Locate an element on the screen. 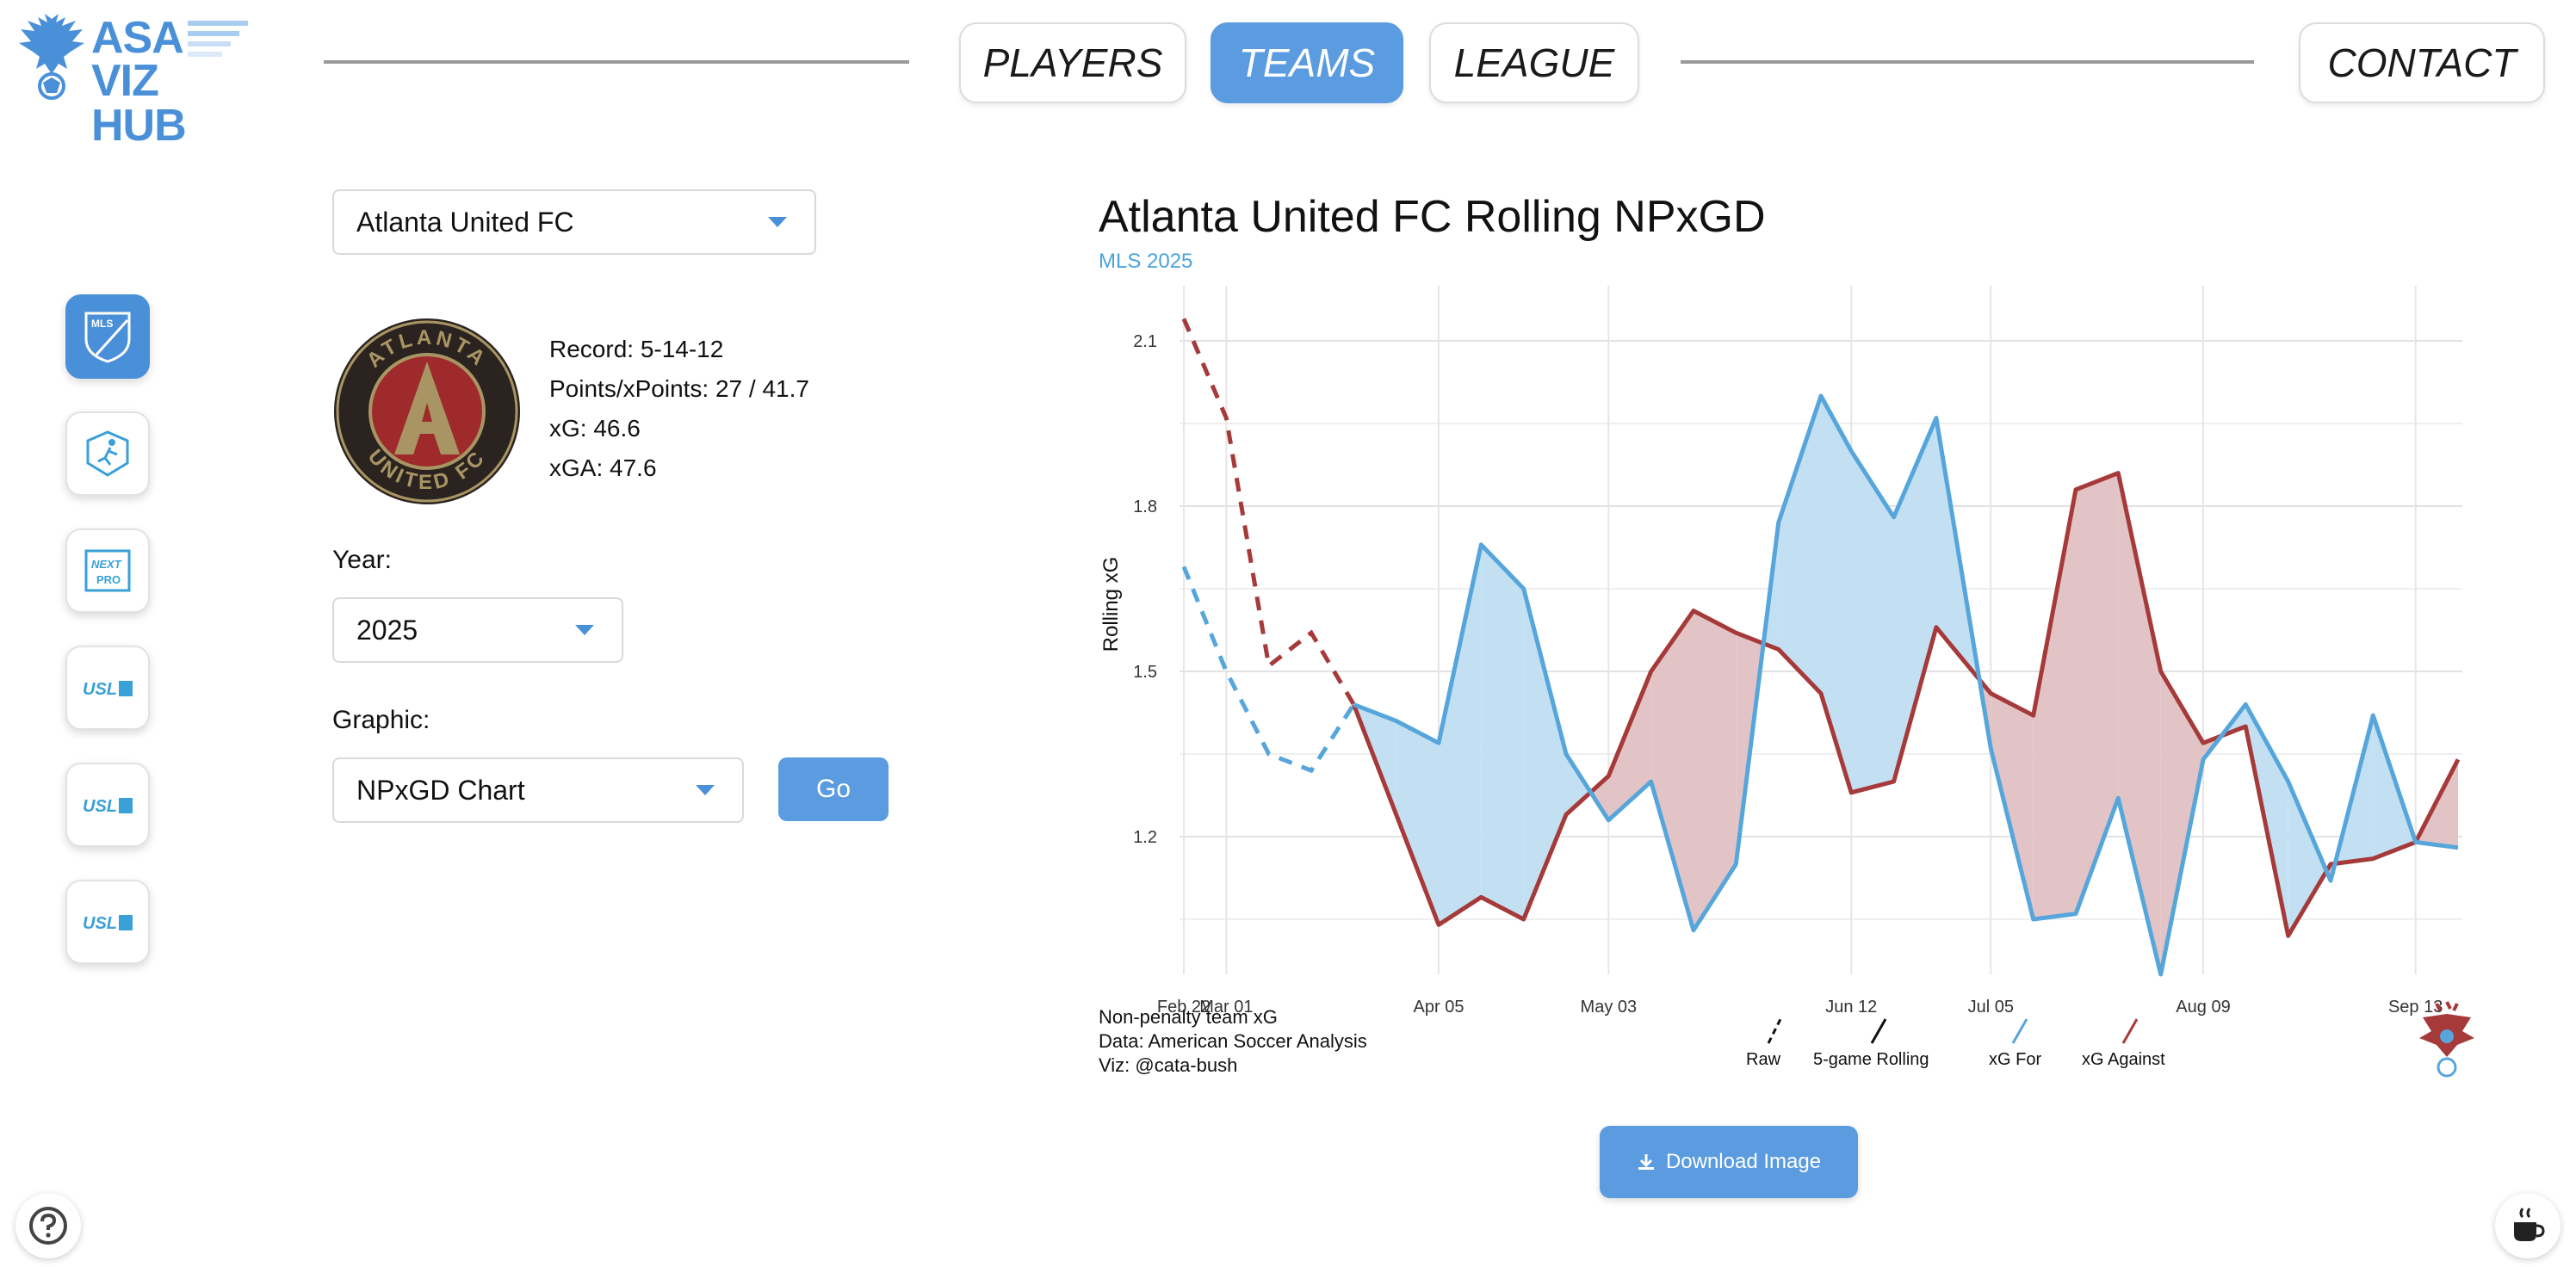 The height and width of the screenshot is (1267, 2576). stat-points: Points/xPoints: 27 / 41.7 is located at coordinates (679, 388).